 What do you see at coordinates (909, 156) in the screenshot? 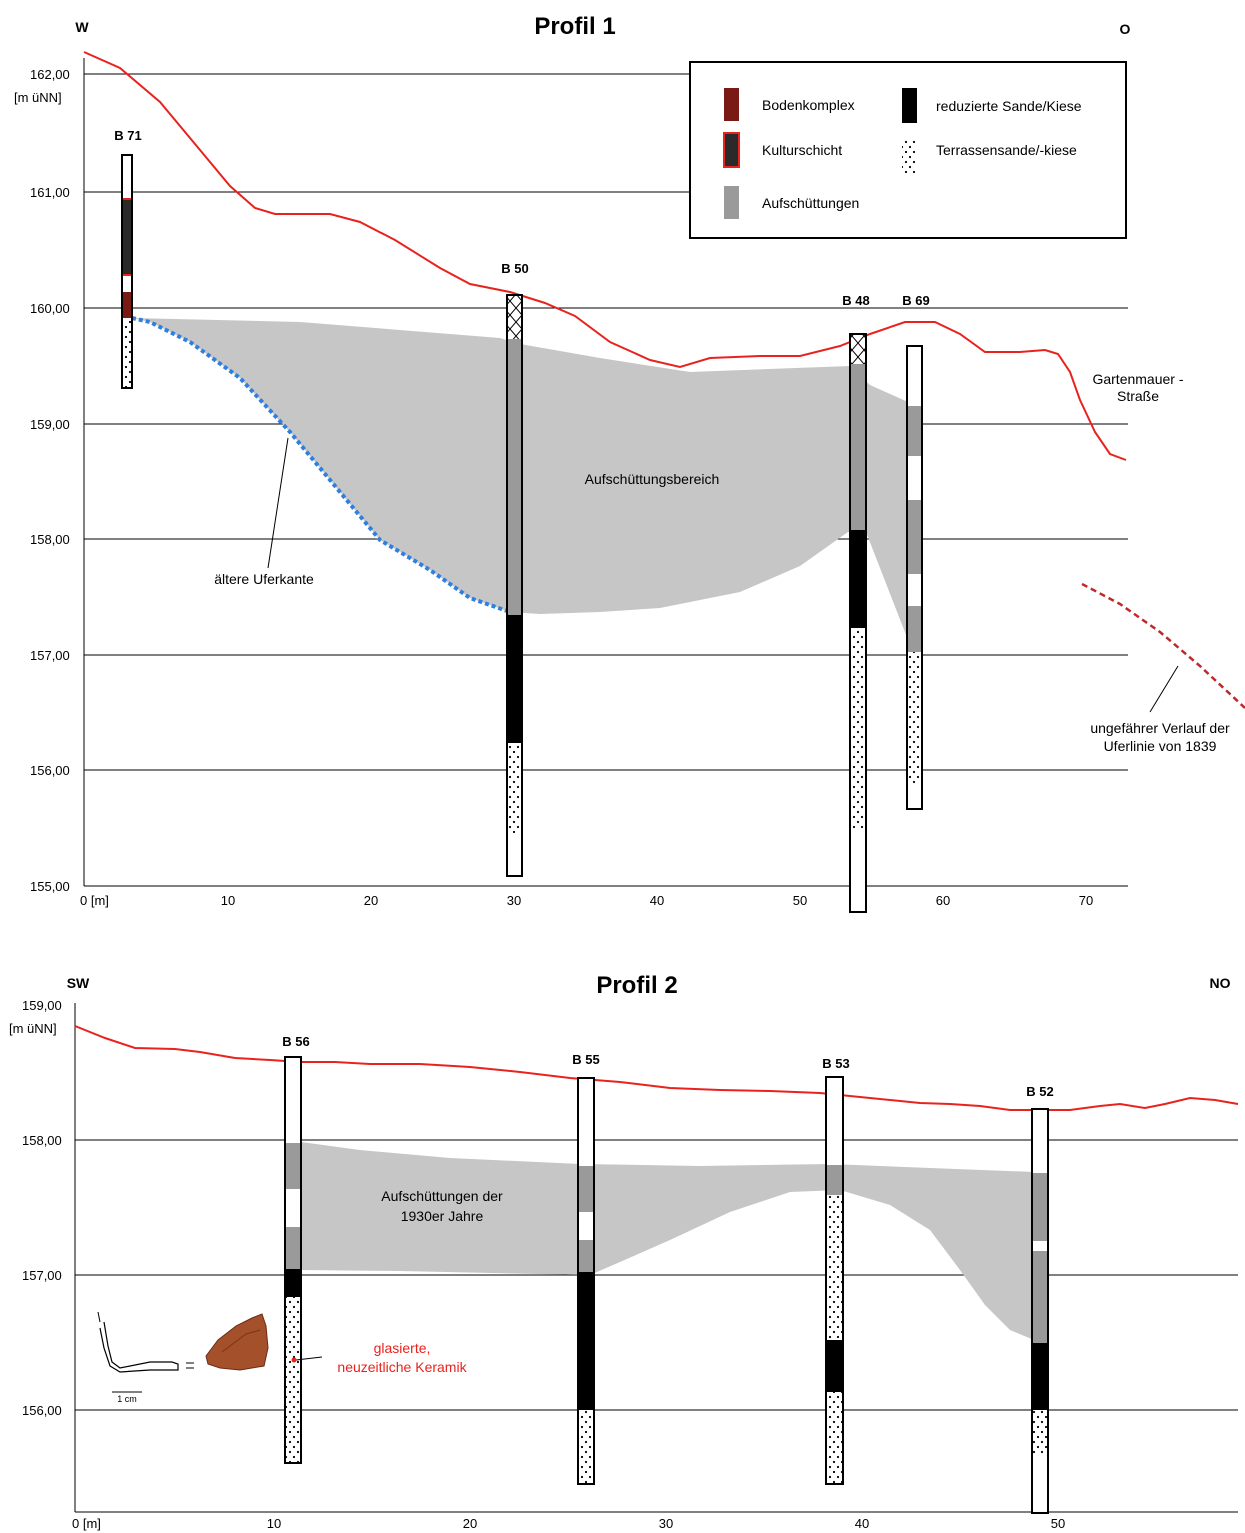
I see `legend-swatch-terrassensande` at bounding box center [909, 156].